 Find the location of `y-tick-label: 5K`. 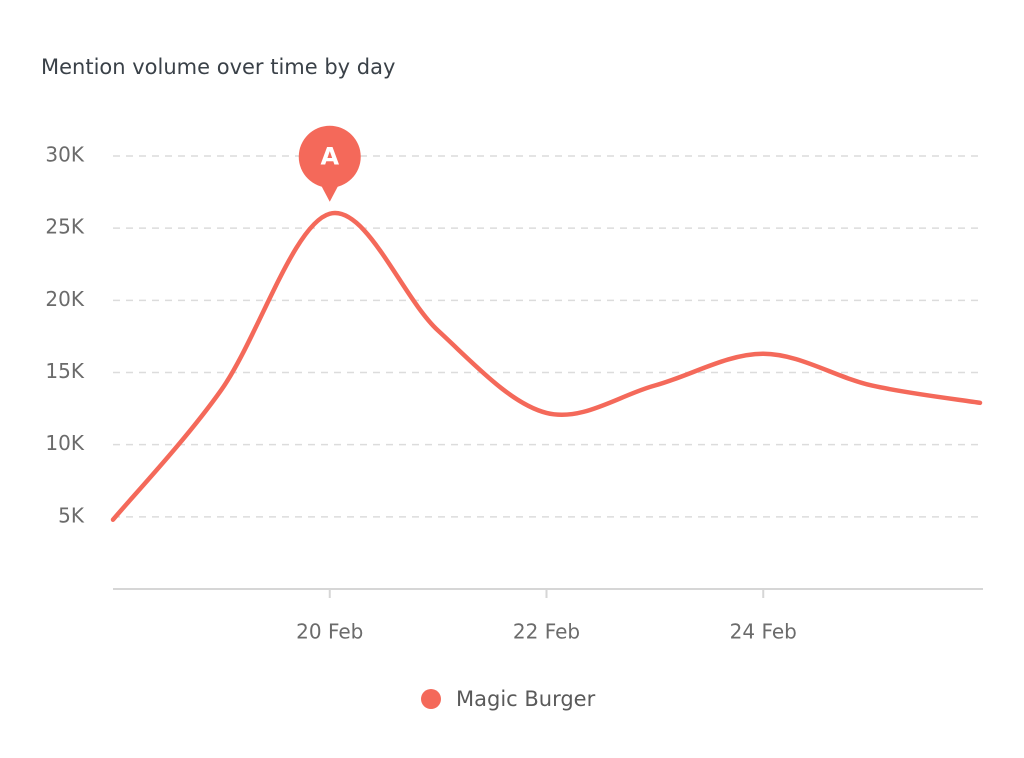

y-tick-label: 5K is located at coordinates (71, 515).